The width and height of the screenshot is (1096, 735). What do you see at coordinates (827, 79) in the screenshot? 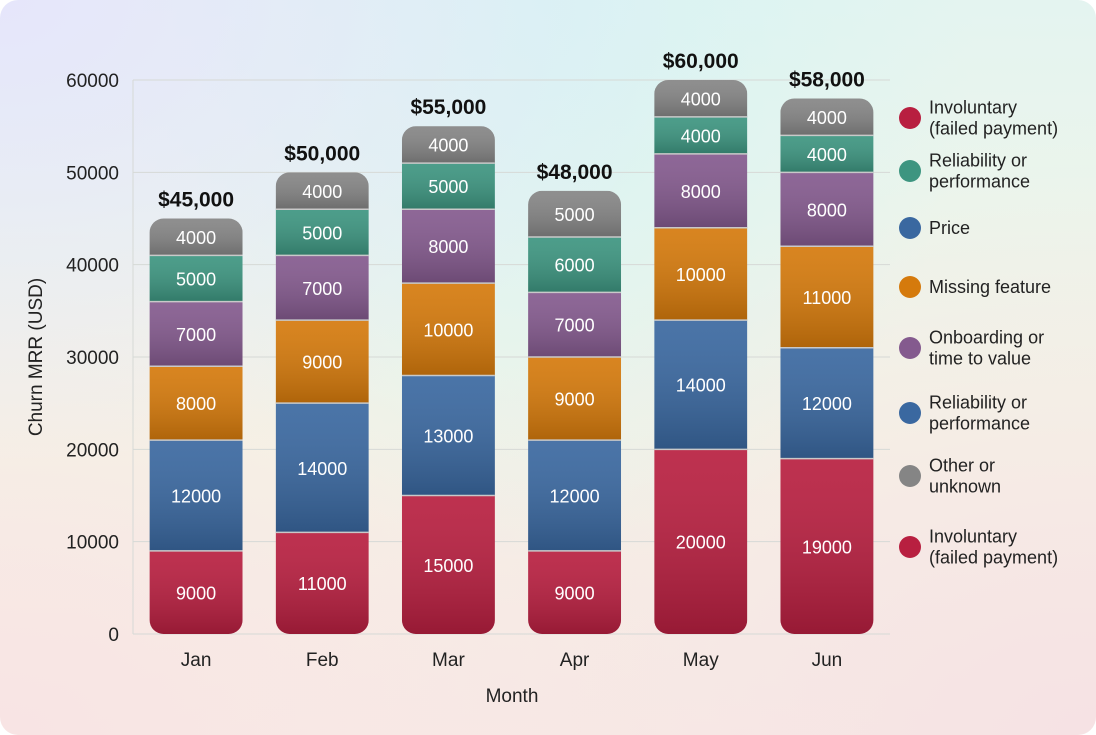
I see `total-label: $58,000` at bounding box center [827, 79].